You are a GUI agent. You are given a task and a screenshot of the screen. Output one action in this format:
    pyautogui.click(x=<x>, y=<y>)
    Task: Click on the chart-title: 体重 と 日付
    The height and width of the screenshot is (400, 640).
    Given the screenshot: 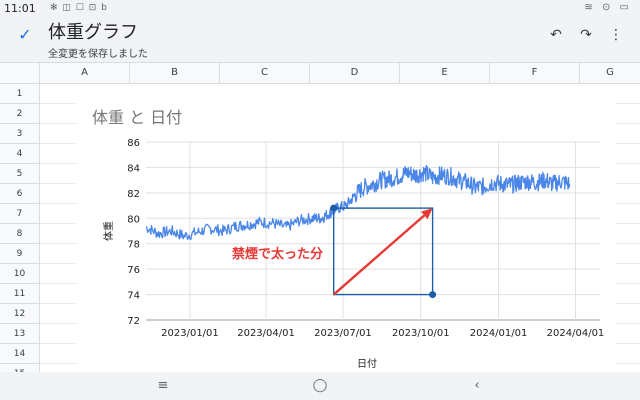 What is the action you would take?
    pyautogui.click(x=137, y=117)
    